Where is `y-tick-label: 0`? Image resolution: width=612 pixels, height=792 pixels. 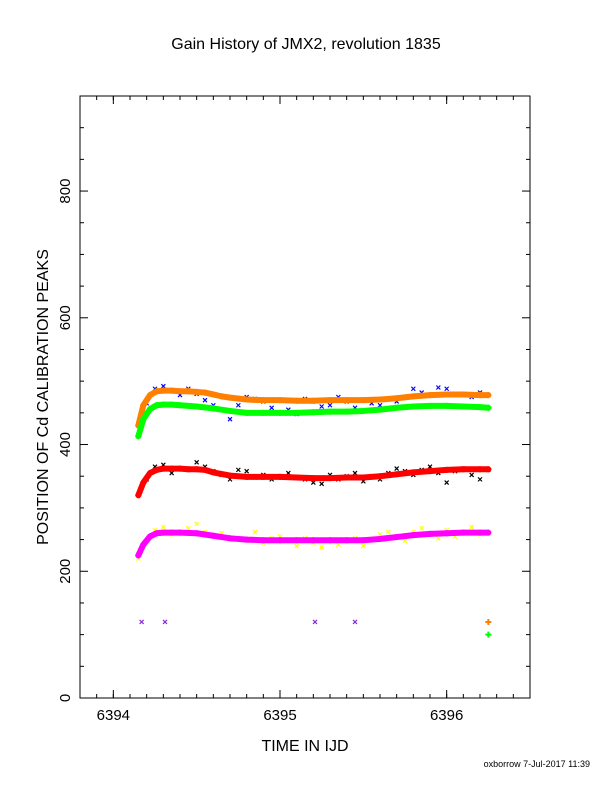 y-tick-label: 0 is located at coordinates (65, 698).